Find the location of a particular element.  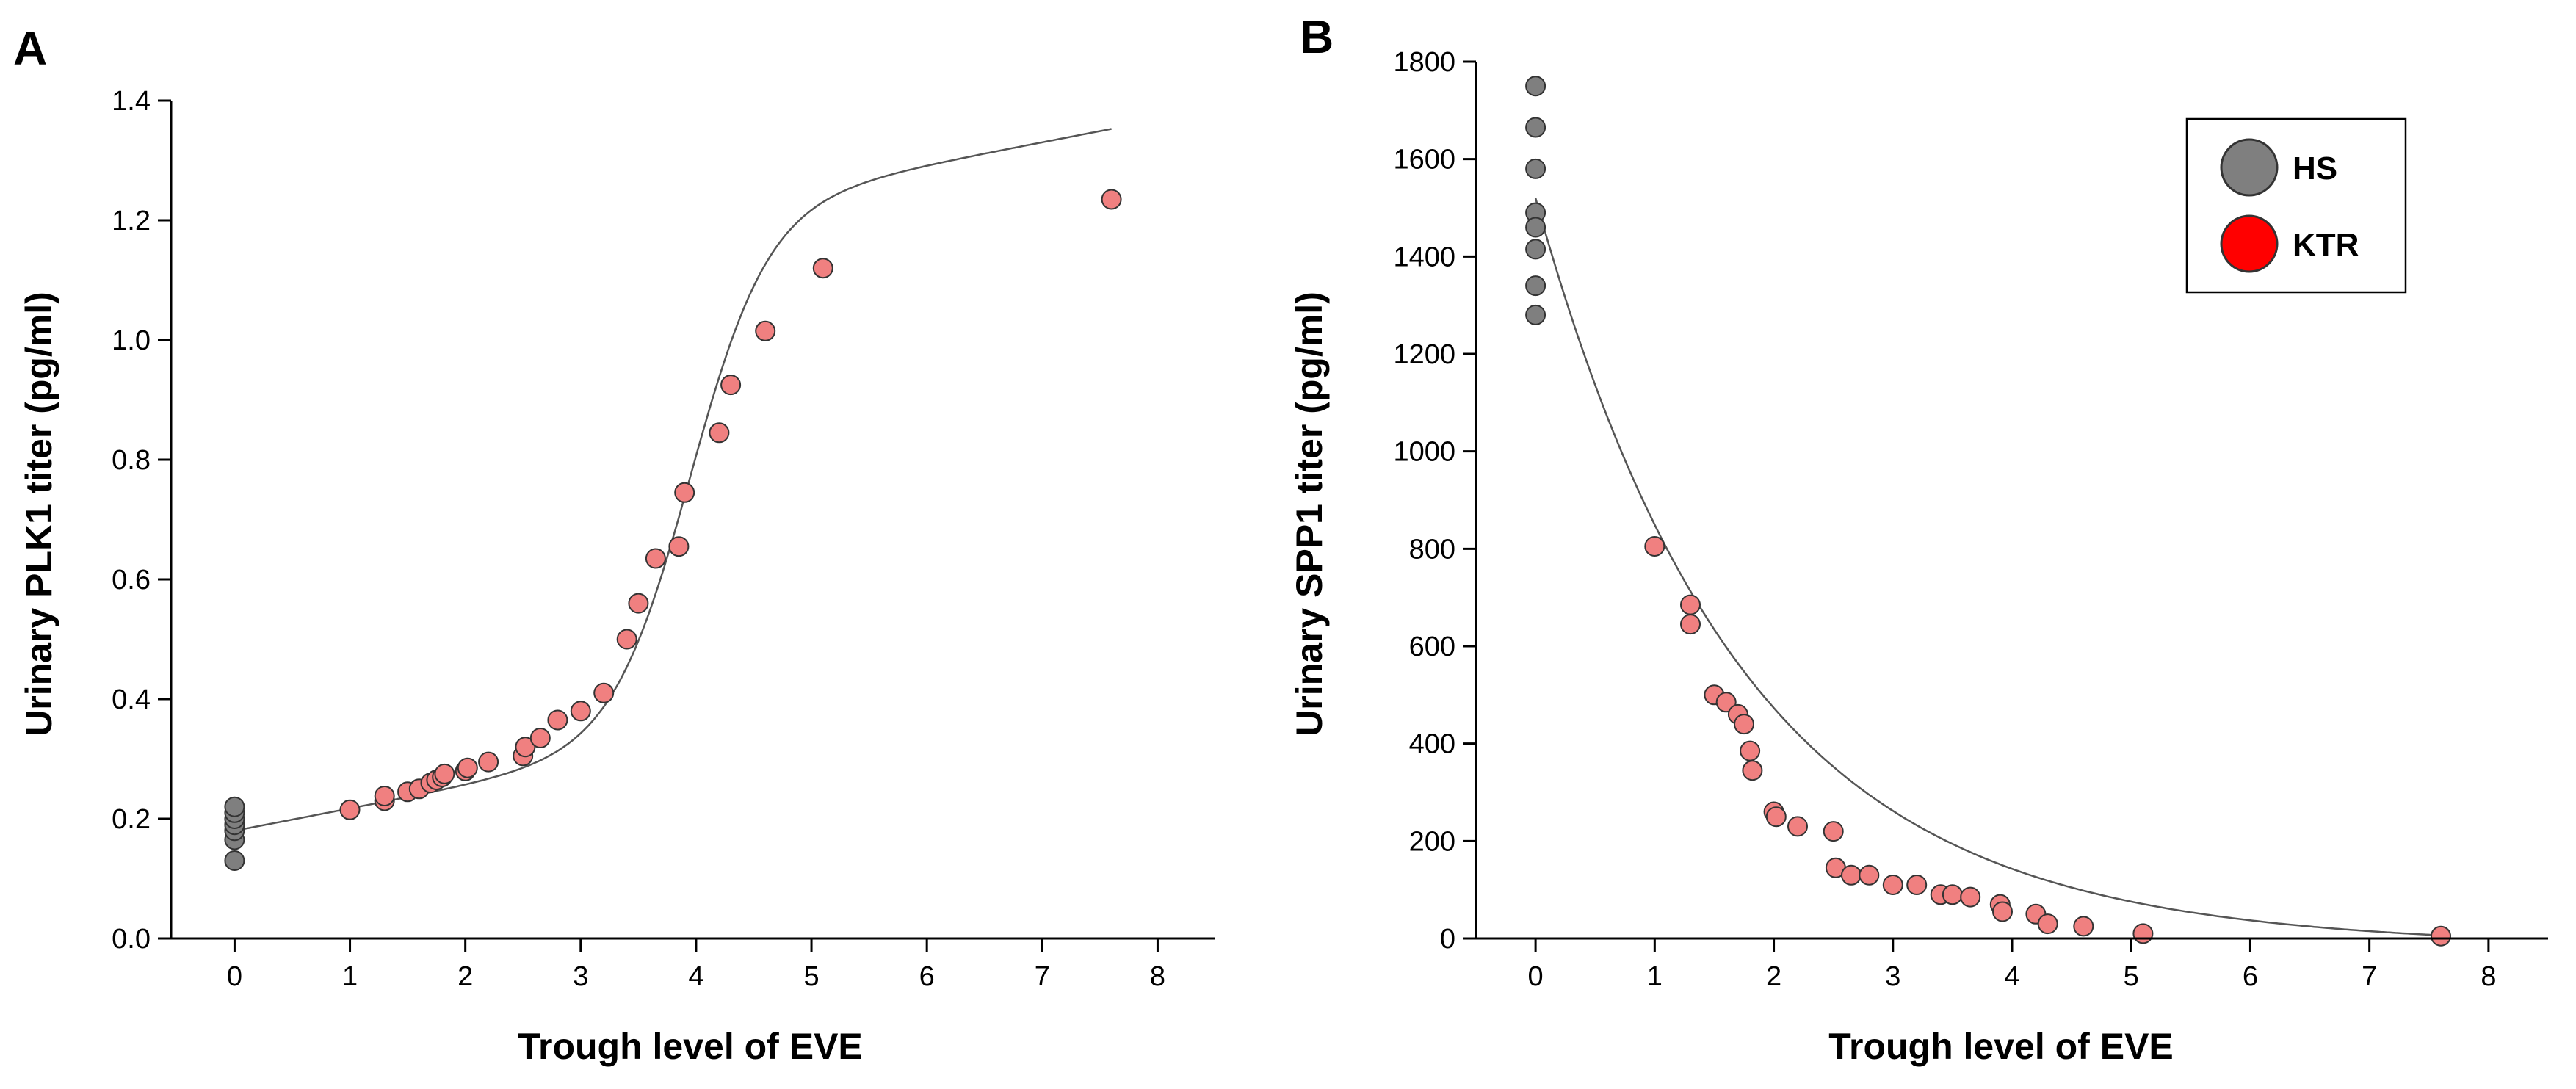

panel-a-y-tick-label: 1.4 is located at coordinates (131, 101).